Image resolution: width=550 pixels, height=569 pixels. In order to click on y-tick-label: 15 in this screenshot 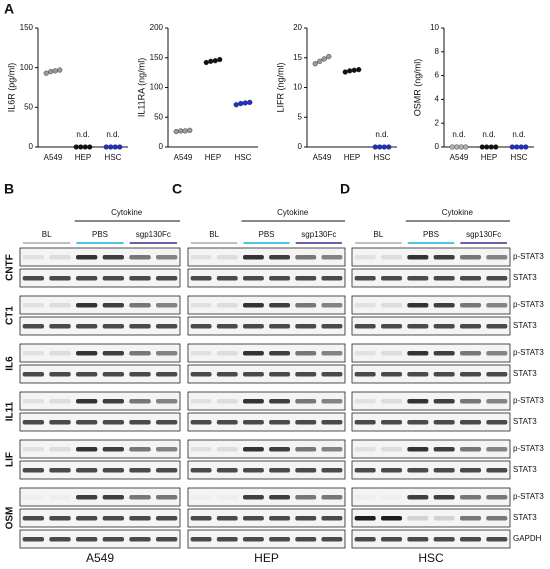, I will do `click(297, 57)`.